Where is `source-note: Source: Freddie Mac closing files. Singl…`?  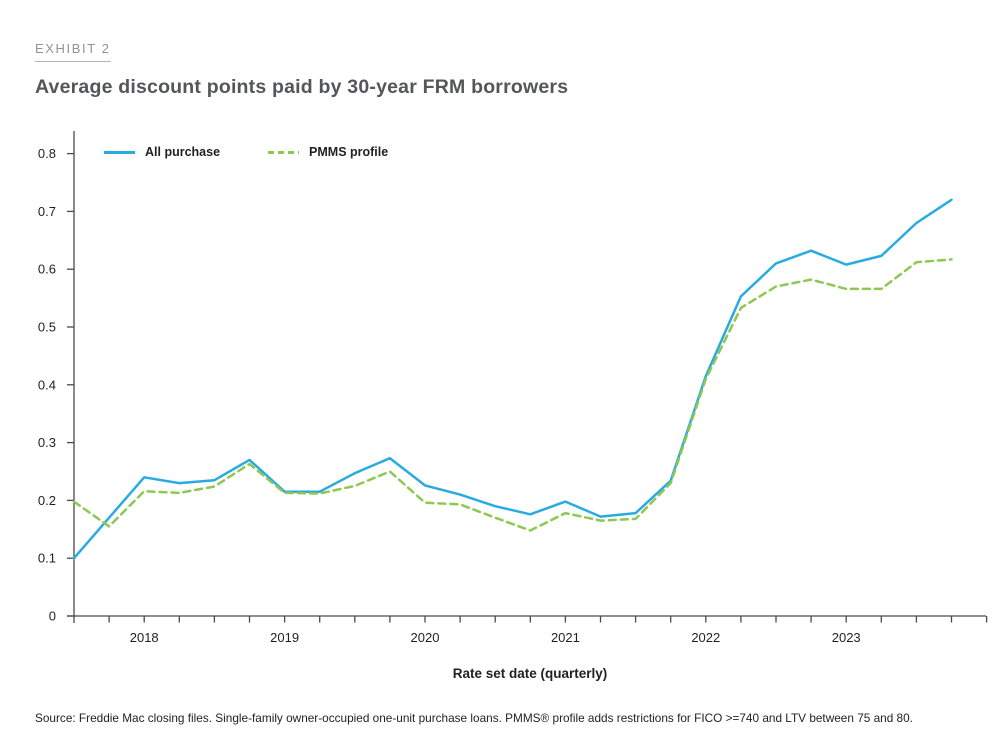 source-note: Source: Freddie Mac closing files. Singl… is located at coordinates (474, 718).